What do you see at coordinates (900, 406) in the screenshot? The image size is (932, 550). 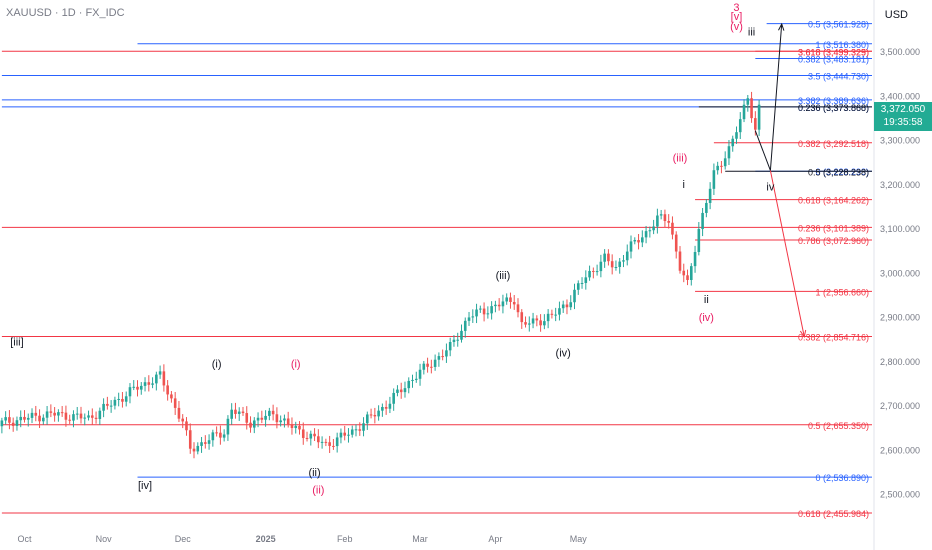 I see `y-tick-label: 2,700.000` at bounding box center [900, 406].